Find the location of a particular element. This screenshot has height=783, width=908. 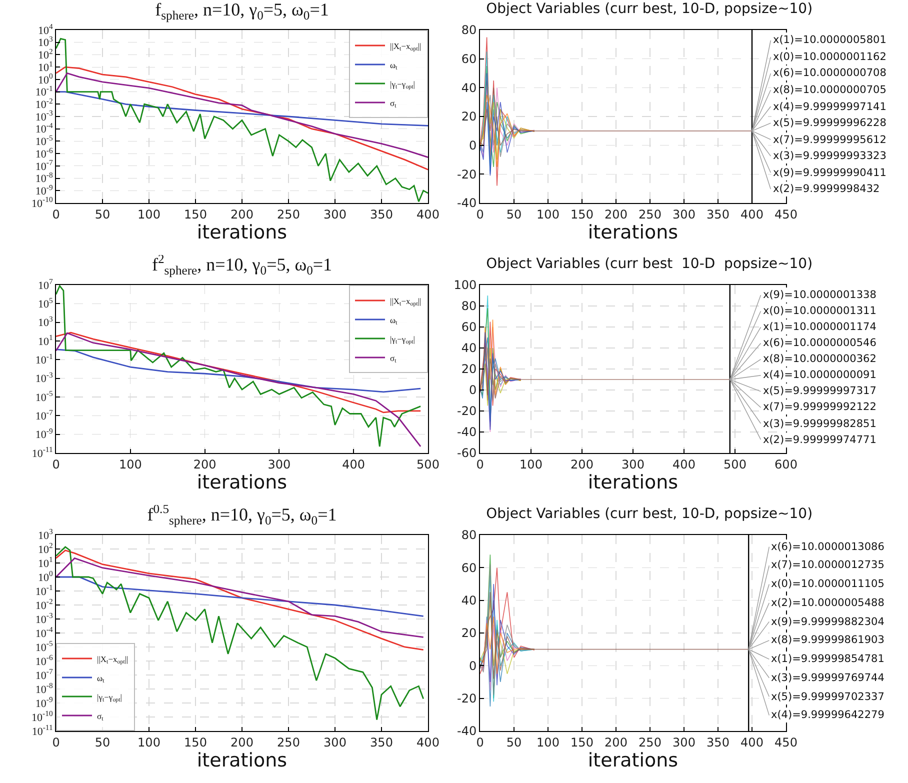

annotation: x(1)=10.0000005801 is located at coordinates (829, 40).